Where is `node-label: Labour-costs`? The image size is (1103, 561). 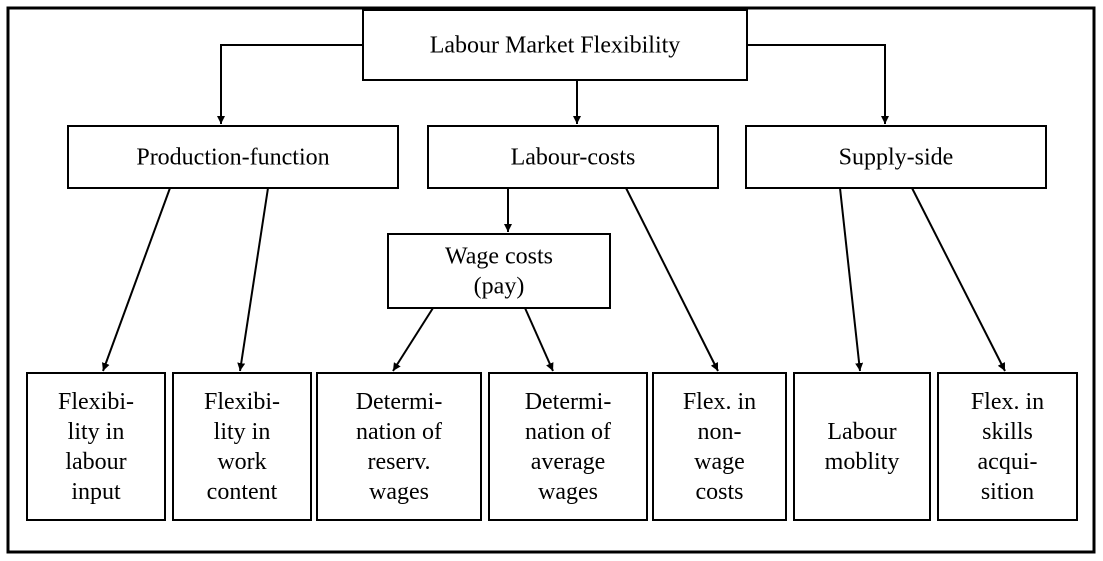
node-label: Labour-costs is located at coordinates (573, 158).